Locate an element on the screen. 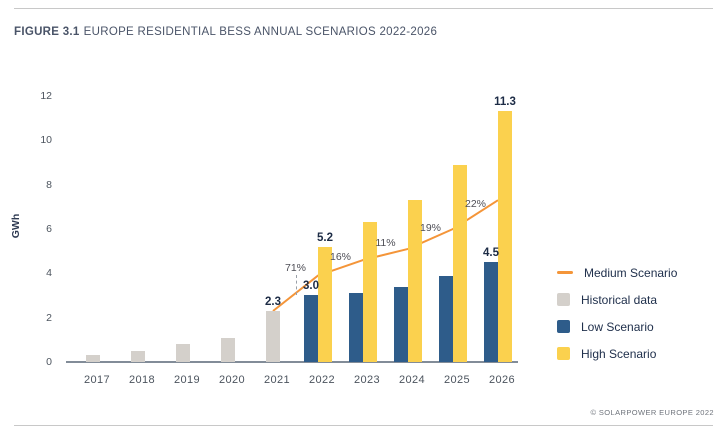  growth-percent-label: 11% is located at coordinates (385, 243).